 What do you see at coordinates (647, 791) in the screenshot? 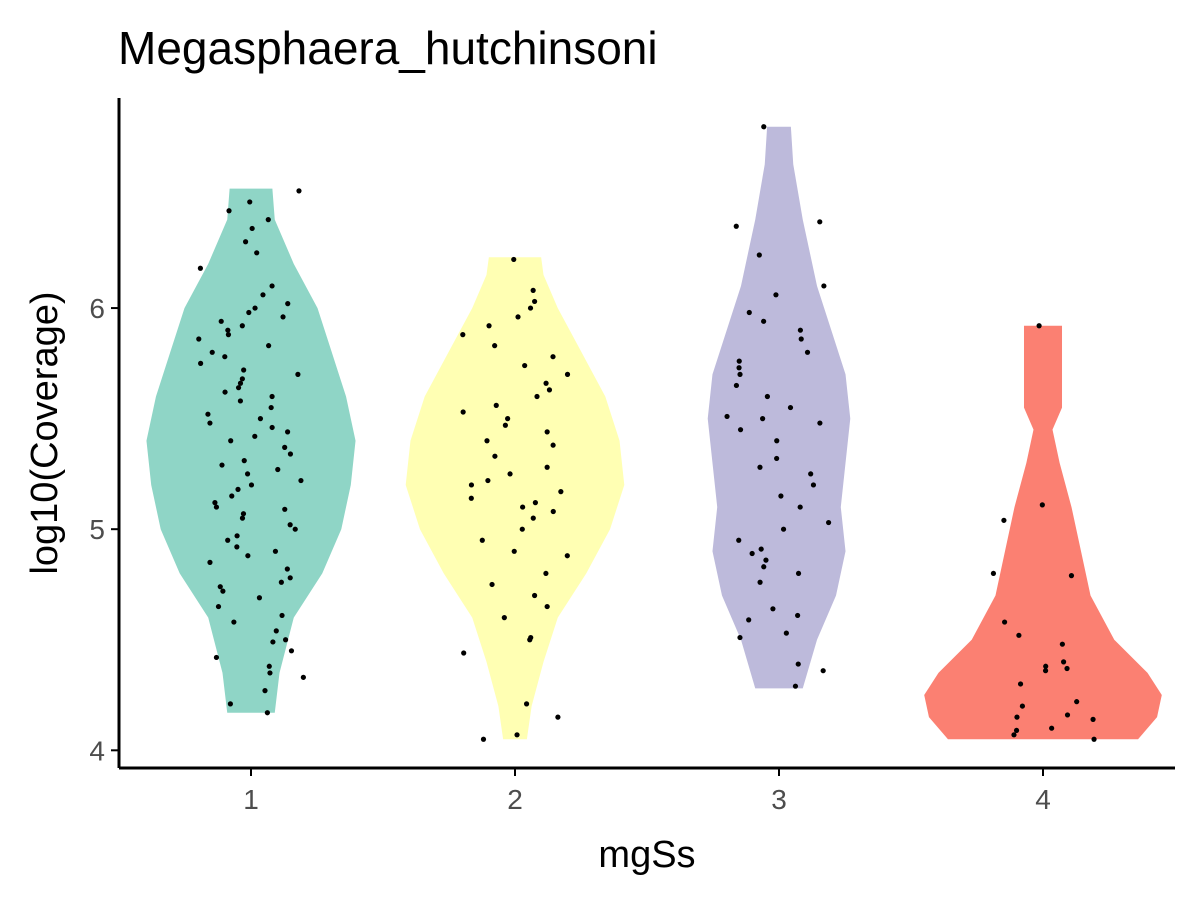
I see `x-axis-ticks: 1 2 3 4` at bounding box center [647, 791].